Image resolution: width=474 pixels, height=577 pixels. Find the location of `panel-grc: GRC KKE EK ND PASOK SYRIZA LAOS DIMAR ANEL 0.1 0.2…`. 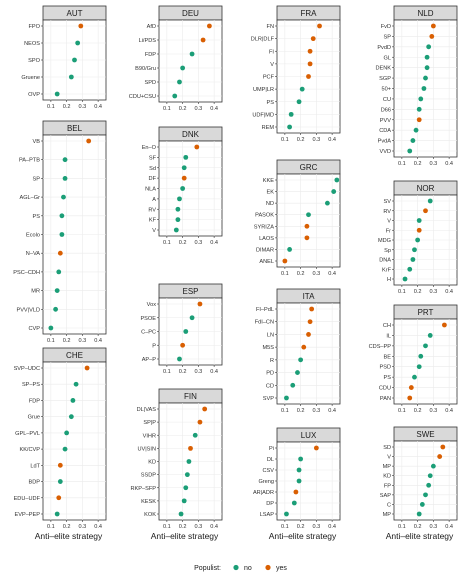

panel-grc: GRC KKE EK ND PASOK SYRIZA LAOS DIMAR ANEL 0.1 0.2… is located at coordinates (297, 218).